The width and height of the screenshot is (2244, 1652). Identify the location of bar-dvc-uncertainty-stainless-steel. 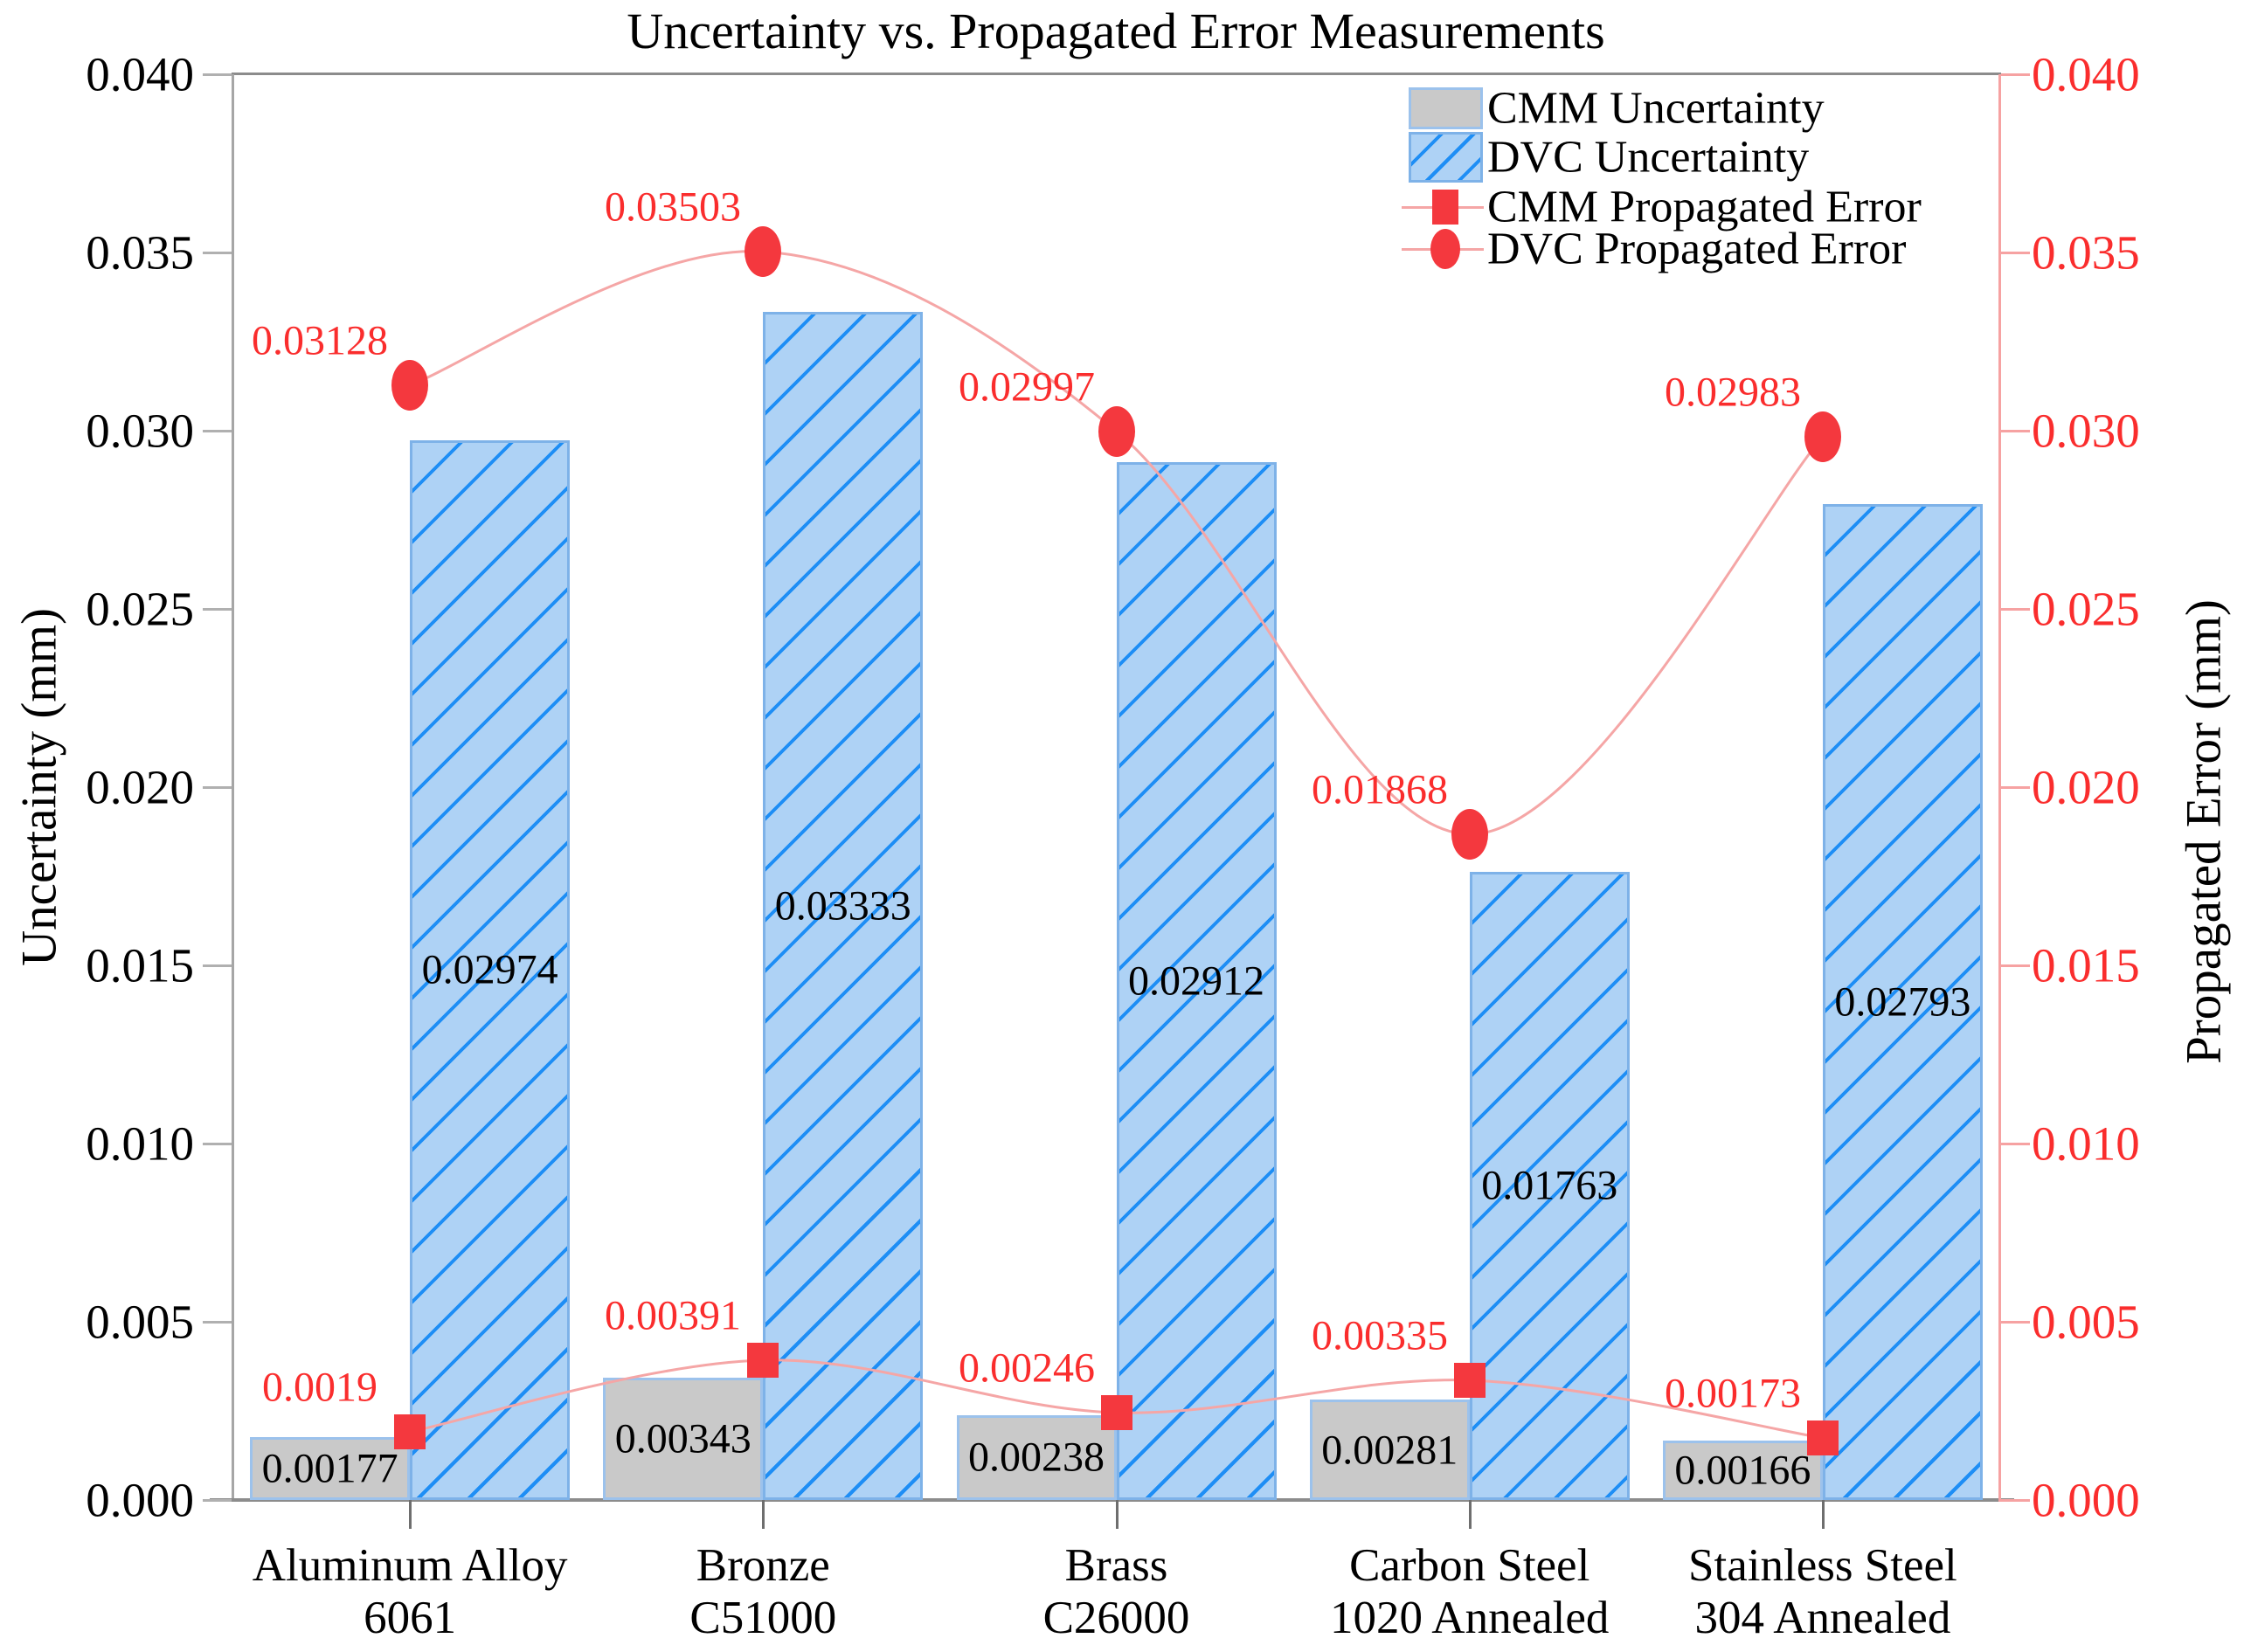
(1902, 1002).